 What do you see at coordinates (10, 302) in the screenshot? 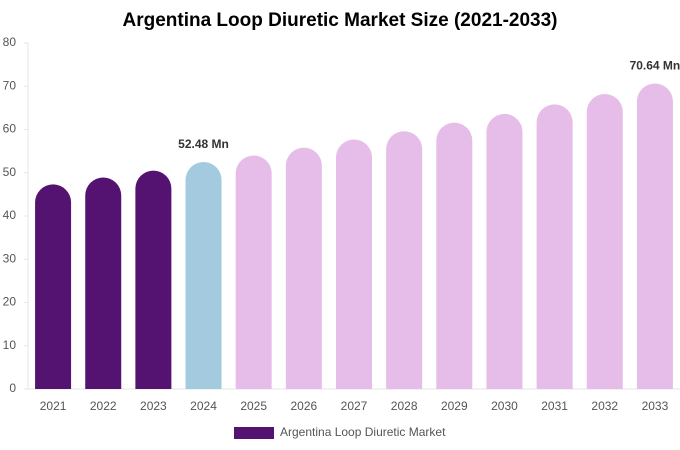
I see `y-tick-label: 20` at bounding box center [10, 302].